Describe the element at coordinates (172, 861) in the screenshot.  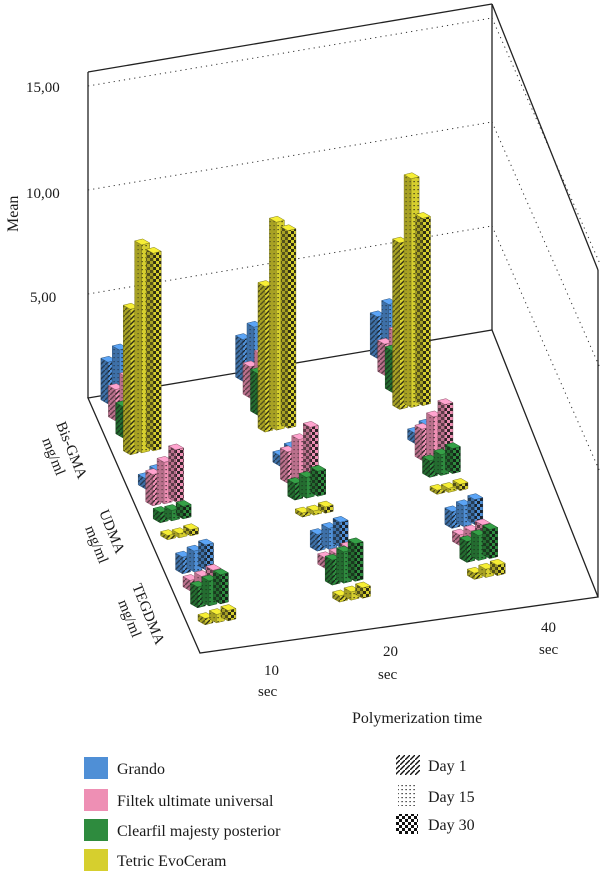
I see `legend-label: Tetric EvoCeram` at that location.